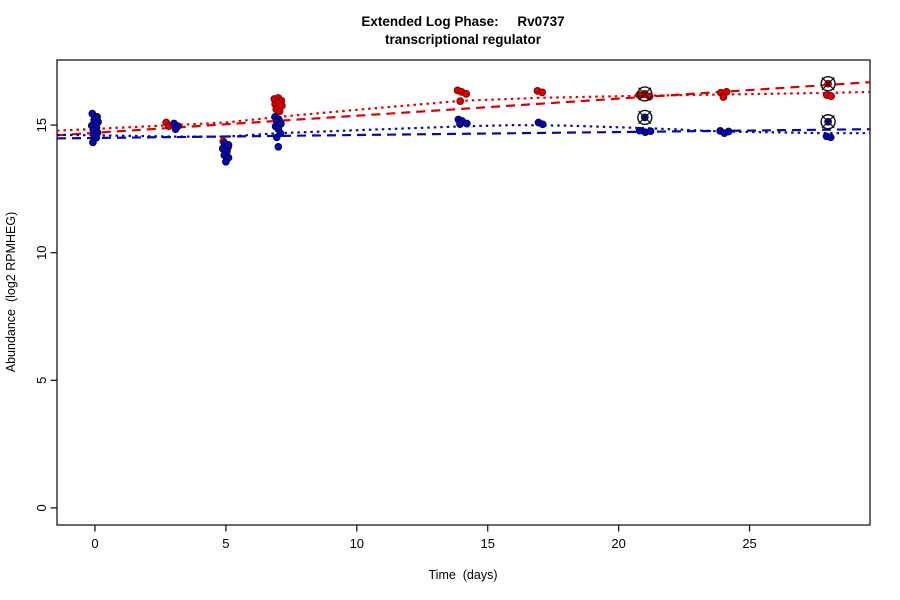 This screenshot has height=600, width=900. I want to click on x-axis-tick-label: 10, so click(357, 543).